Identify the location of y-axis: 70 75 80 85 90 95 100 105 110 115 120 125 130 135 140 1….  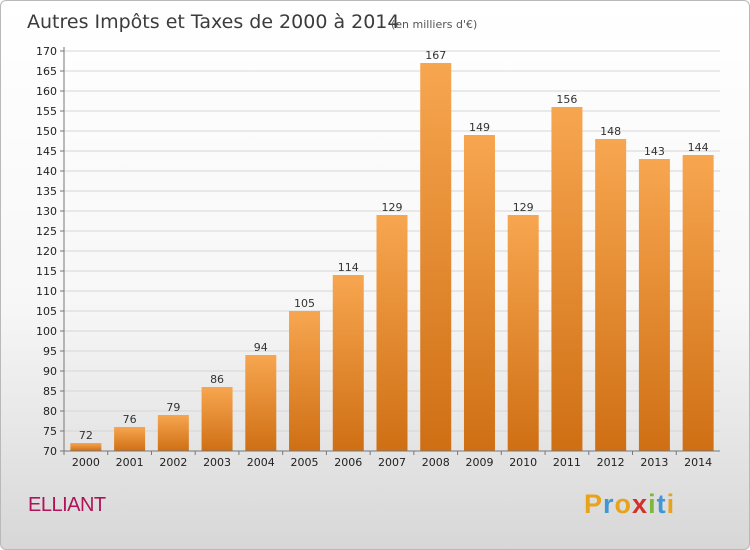
(50, 251).